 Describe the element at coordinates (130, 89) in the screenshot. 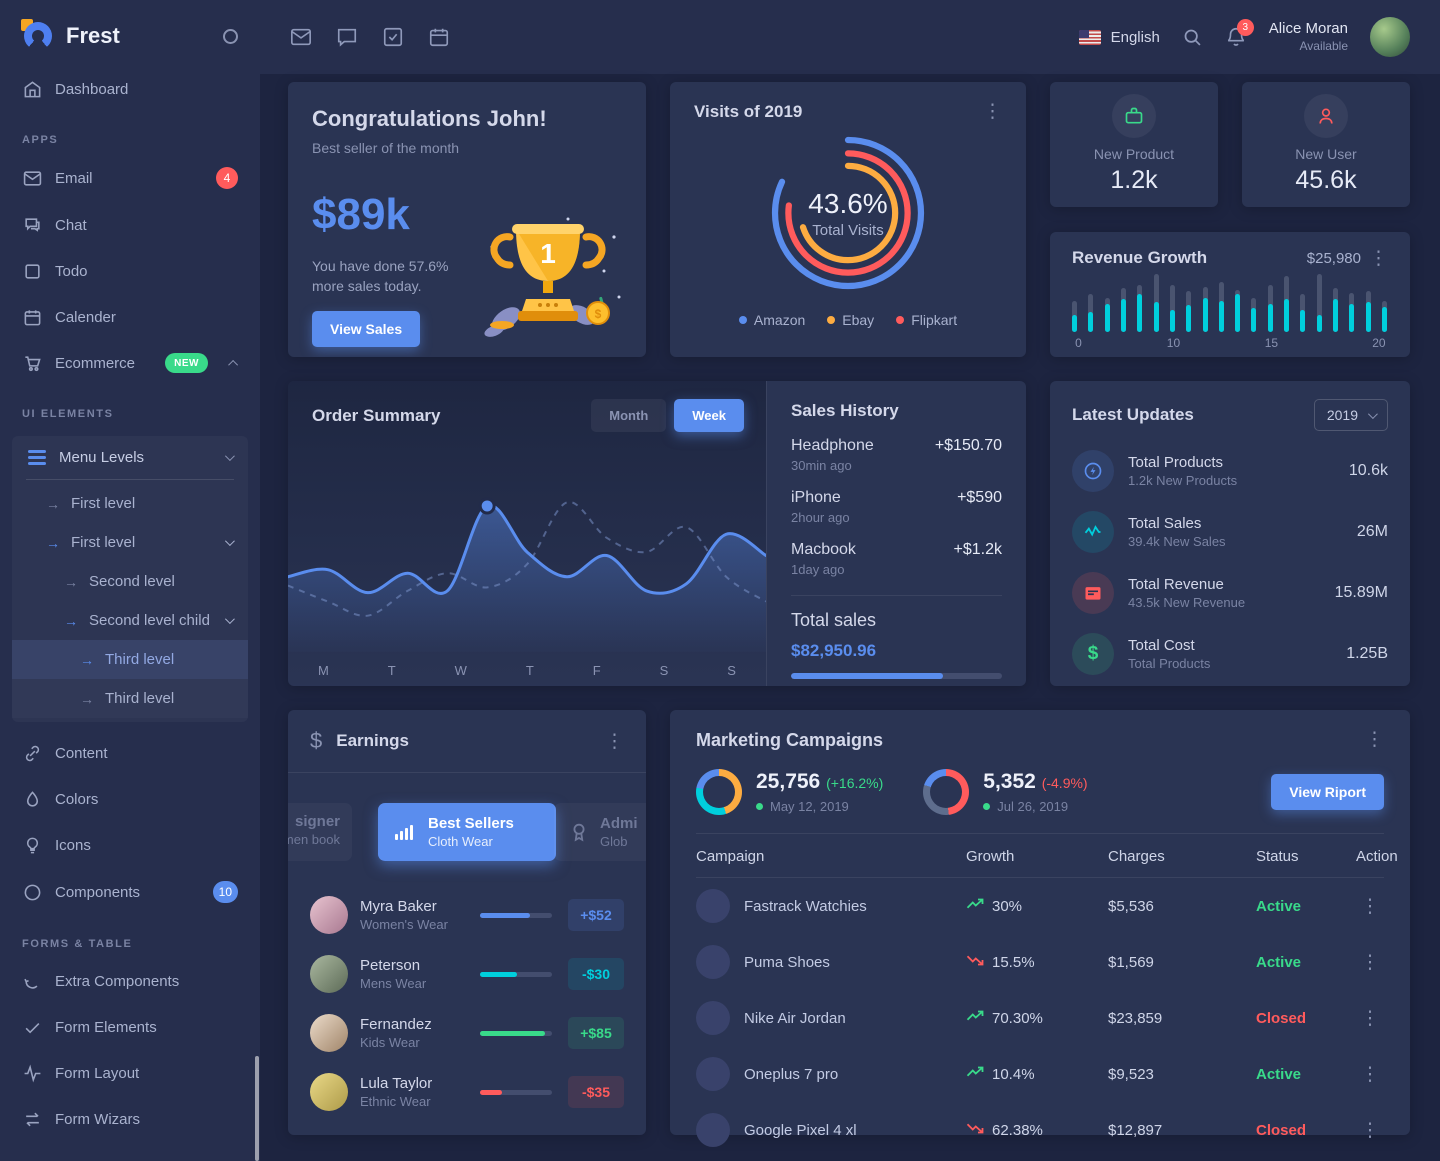

I see `sidebar-item-dashboard: Dashboard` at that location.